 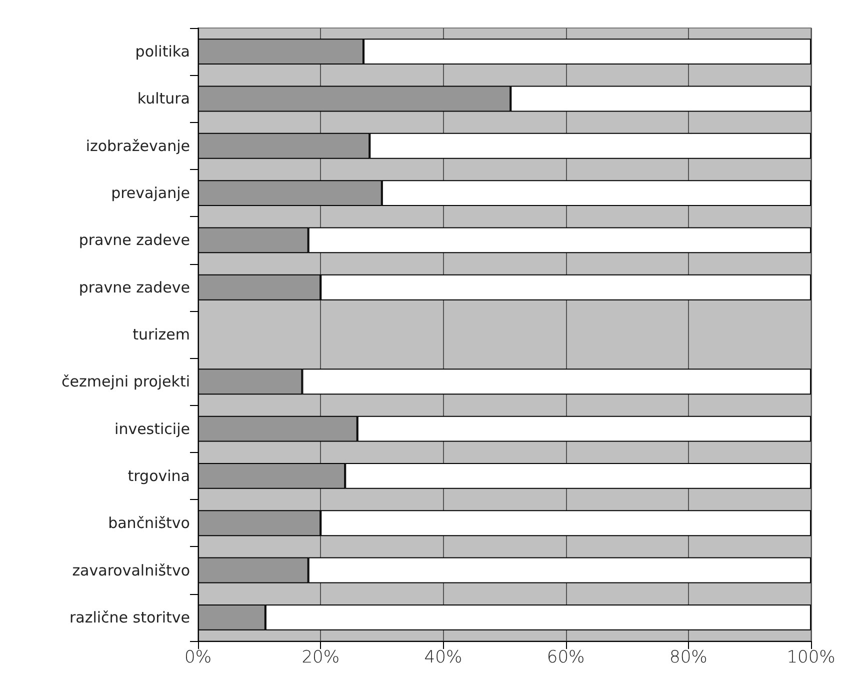 I want to click on y-tick-label: različne storitve, so click(x=129, y=617).